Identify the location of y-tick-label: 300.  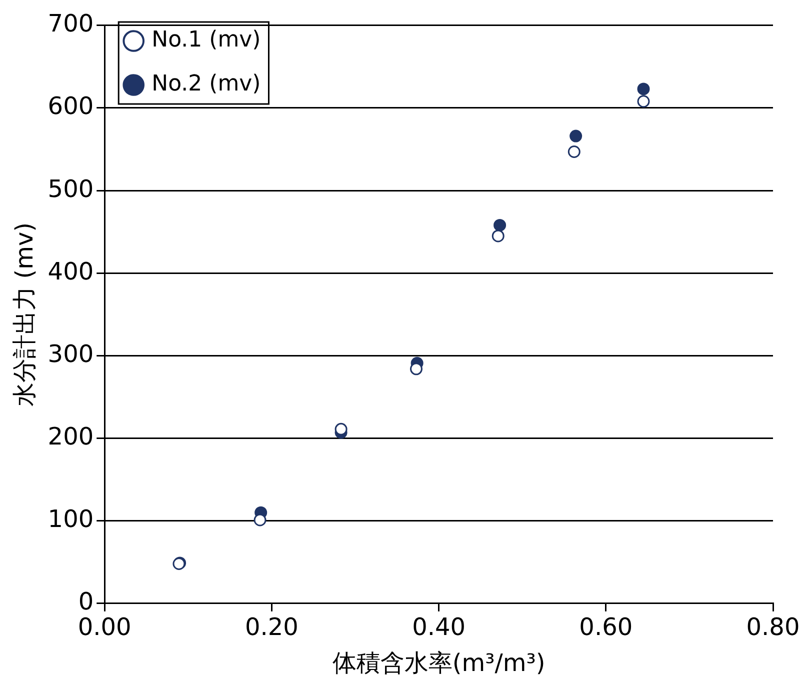
(71, 354).